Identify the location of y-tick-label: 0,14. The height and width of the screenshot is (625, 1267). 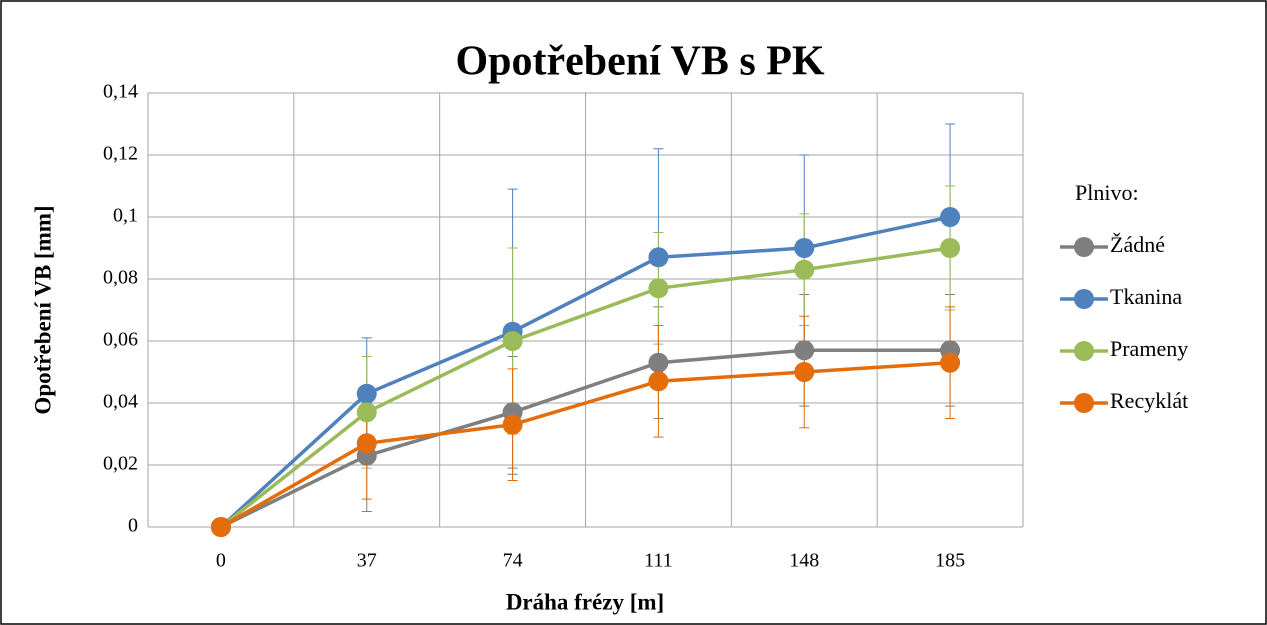
(120, 92).